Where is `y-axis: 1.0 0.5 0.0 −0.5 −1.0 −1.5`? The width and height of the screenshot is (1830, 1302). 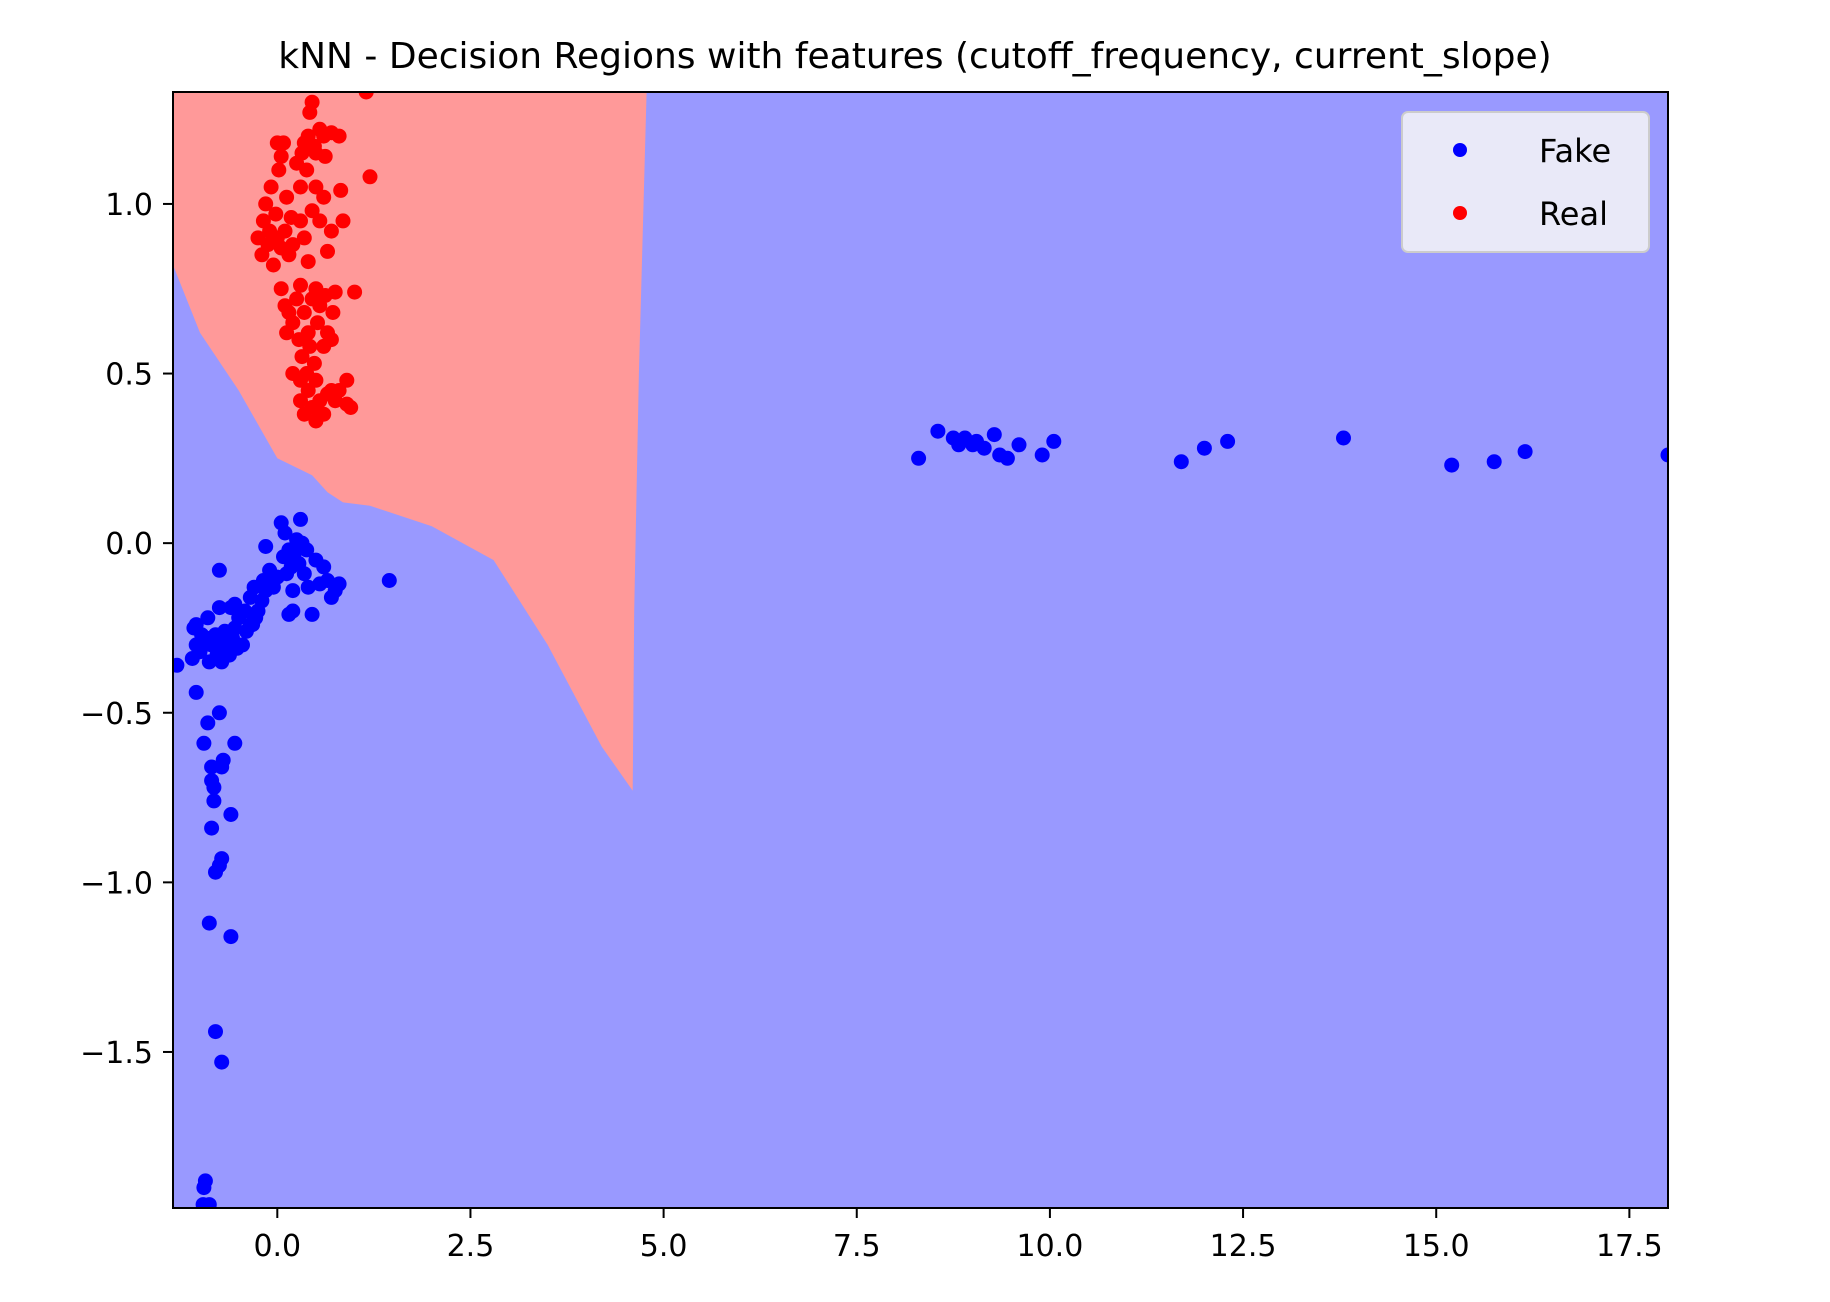
y-axis: 1.0 0.5 0.0 −0.5 −1.0 −1.5 is located at coordinates (126, 629).